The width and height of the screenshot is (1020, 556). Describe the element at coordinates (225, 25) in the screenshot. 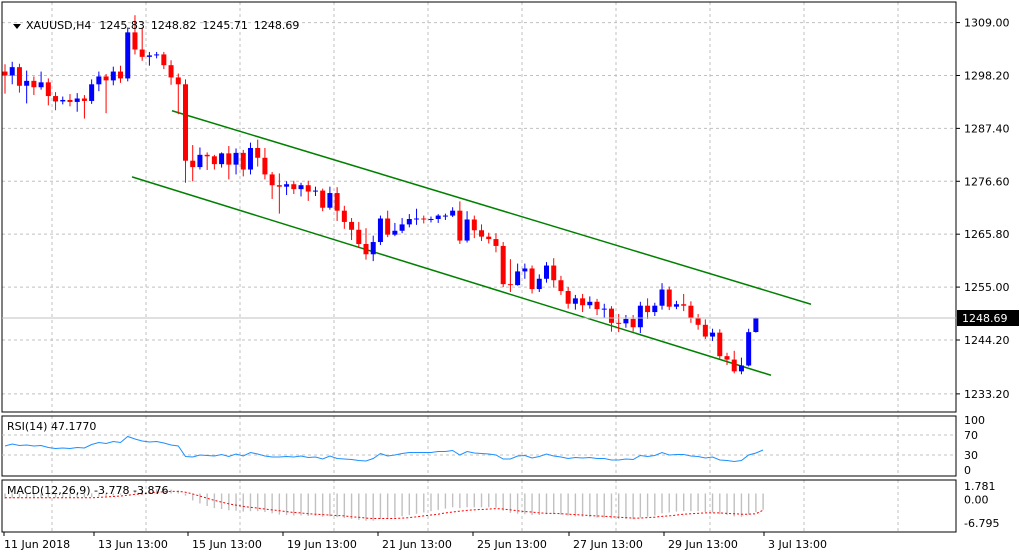

I see `ohlc-low: 1245.71` at that location.